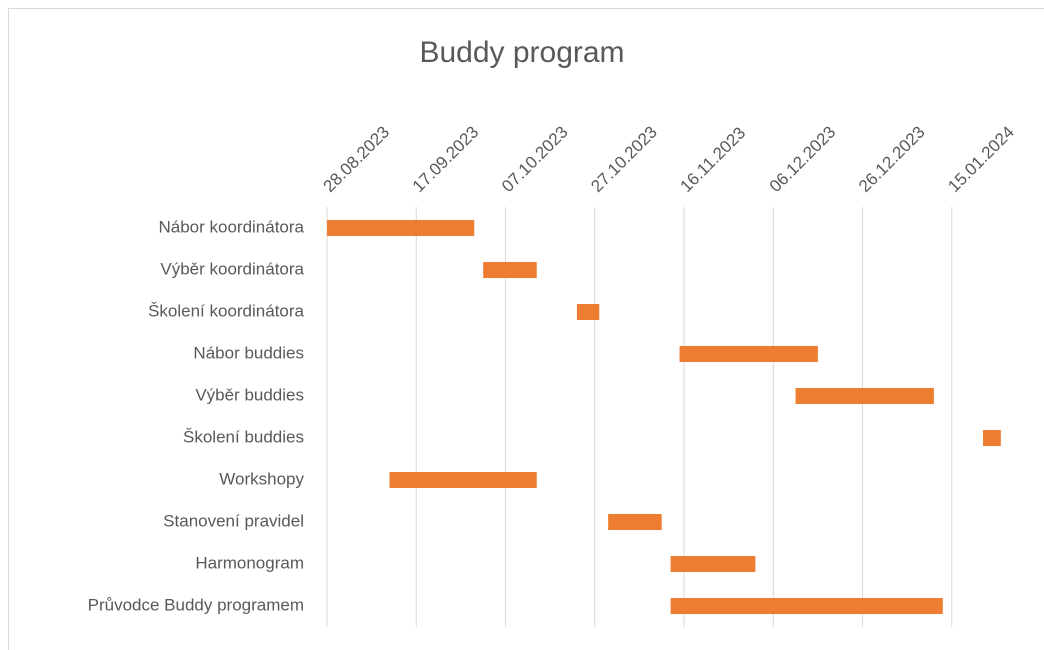 The height and width of the screenshot is (650, 1044). I want to click on x-tick-label: 17.09.2023, so click(446, 159).